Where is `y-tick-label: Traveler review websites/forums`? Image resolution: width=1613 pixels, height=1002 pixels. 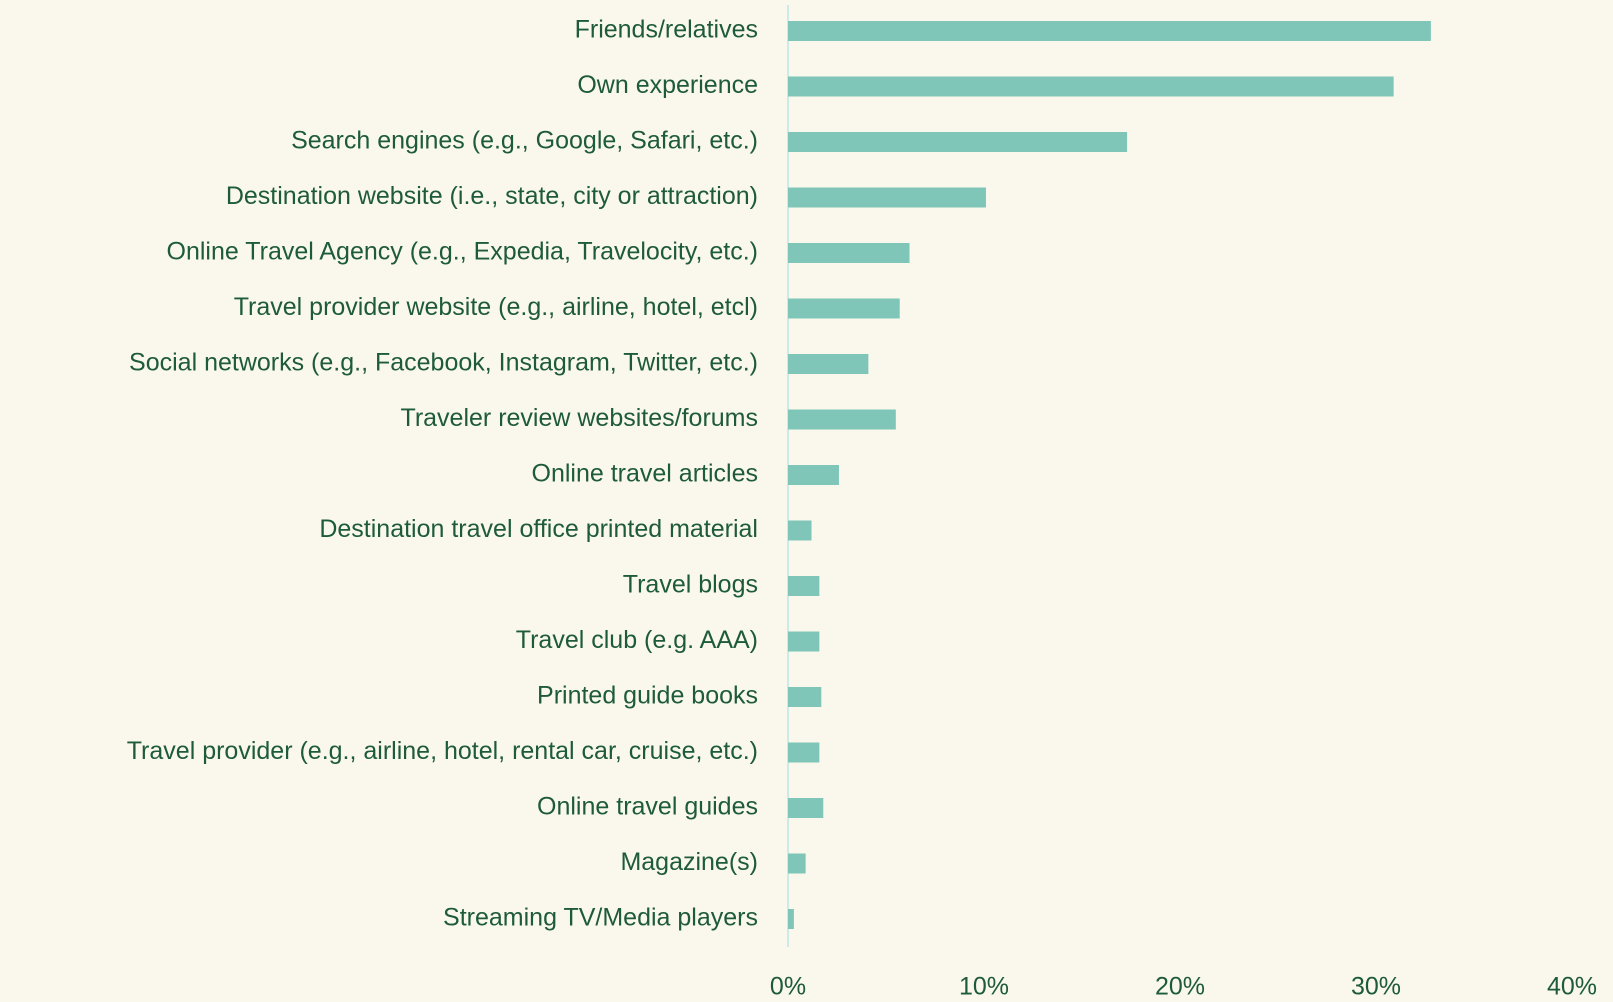 y-tick-label: Traveler review websites/forums is located at coordinates (579, 418).